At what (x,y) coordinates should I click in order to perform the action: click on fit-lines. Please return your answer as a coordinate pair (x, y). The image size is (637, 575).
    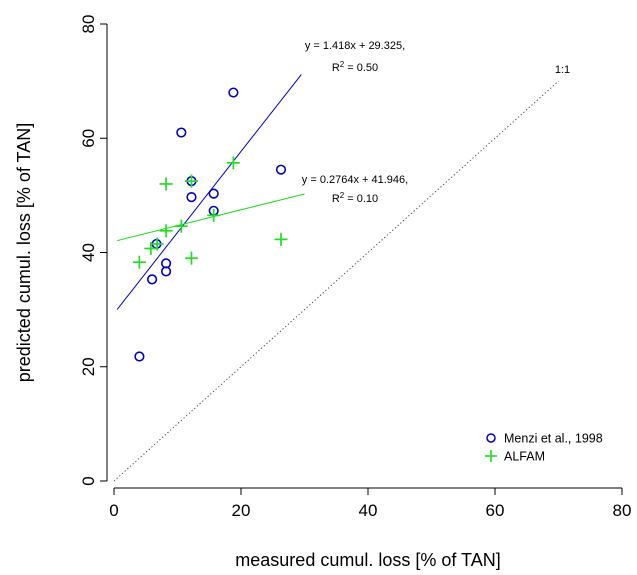
    Looking at the image, I should click on (210, 192).